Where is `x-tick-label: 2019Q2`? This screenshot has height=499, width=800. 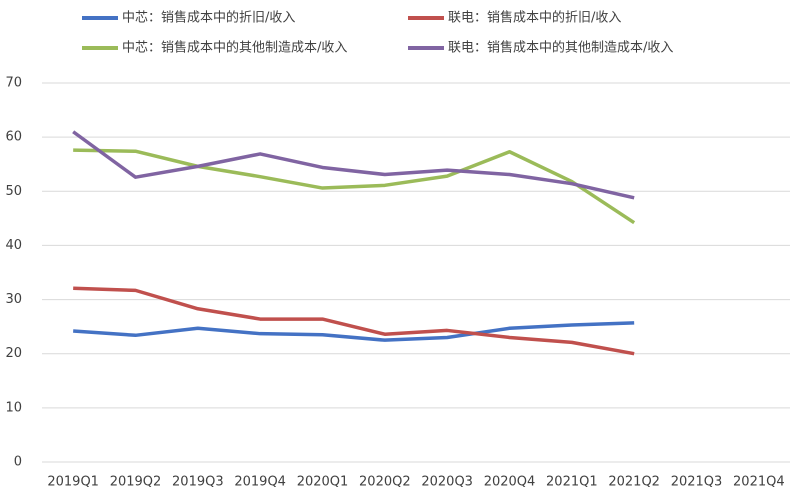 x-tick-label: 2019Q2 is located at coordinates (136, 482).